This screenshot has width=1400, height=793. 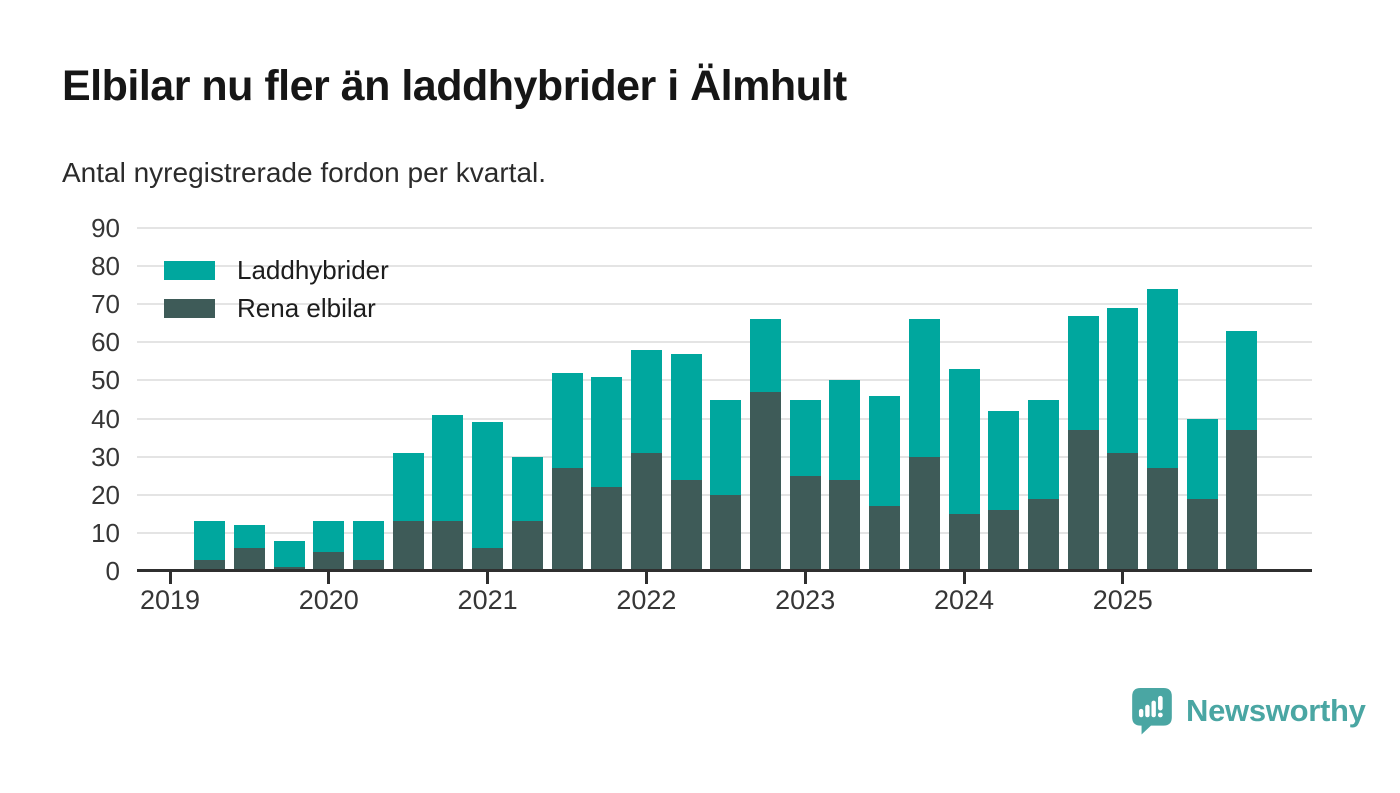 I want to click on bar-stack-2025-Q1, so click(x=1123, y=439).